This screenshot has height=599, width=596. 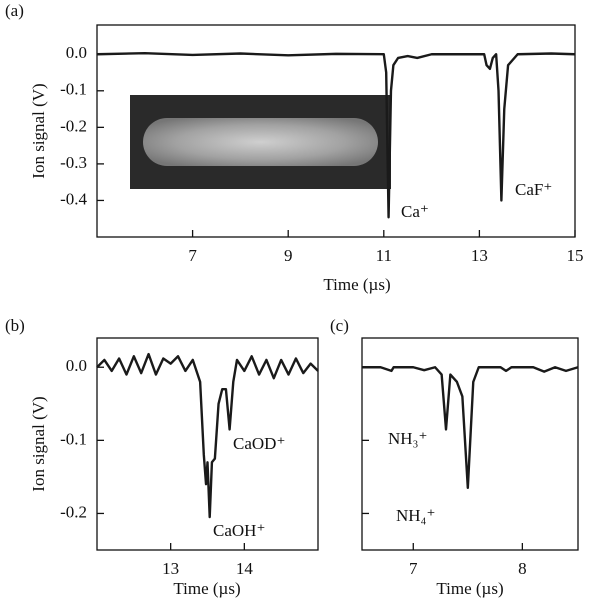 What do you see at coordinates (239, 530) in the screenshot?
I see `peak-annotation: CaOH⁺` at bounding box center [239, 530].